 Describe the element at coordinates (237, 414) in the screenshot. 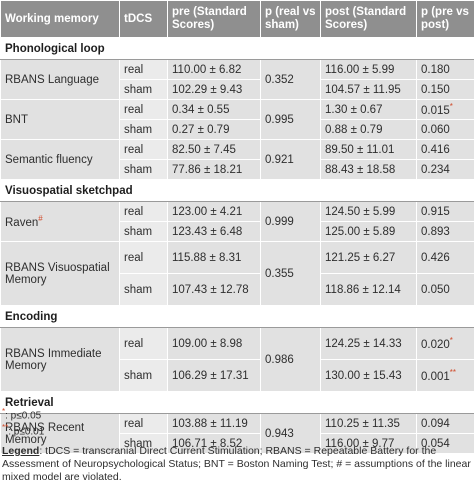

I see `footnote-1: *: p≤0.05` at that location.